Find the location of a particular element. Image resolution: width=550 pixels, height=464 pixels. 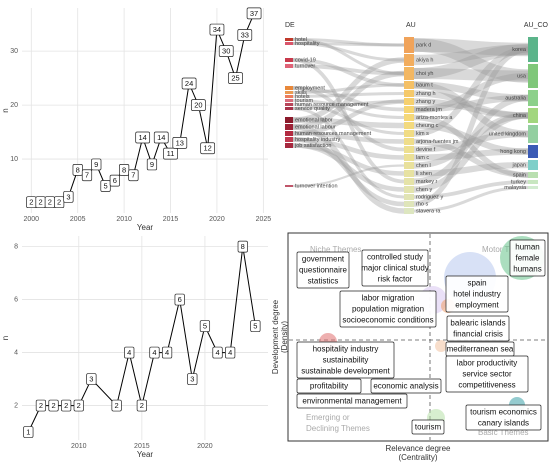

data-label: 30 is located at coordinates (226, 51).